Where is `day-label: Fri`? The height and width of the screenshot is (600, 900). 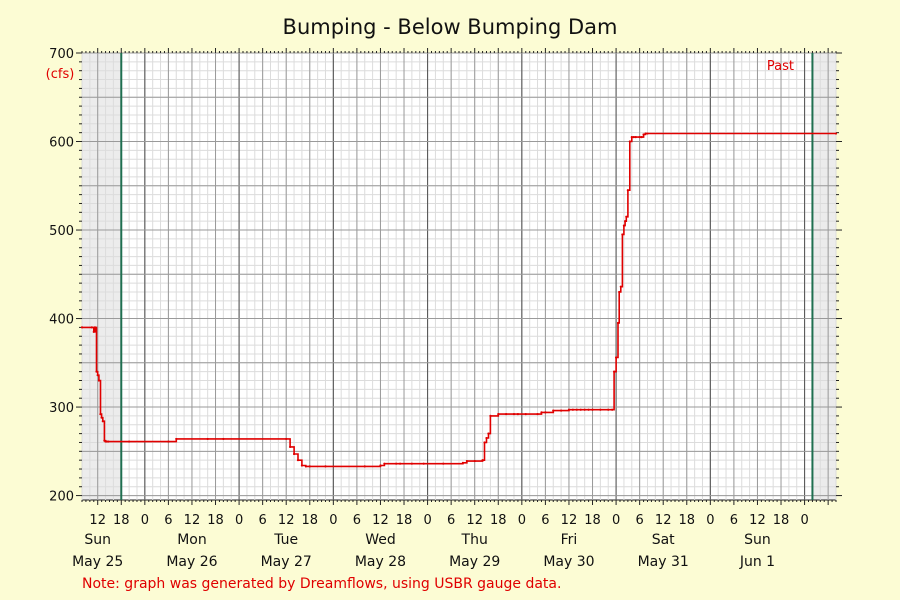 day-label: Fri is located at coordinates (569, 540).